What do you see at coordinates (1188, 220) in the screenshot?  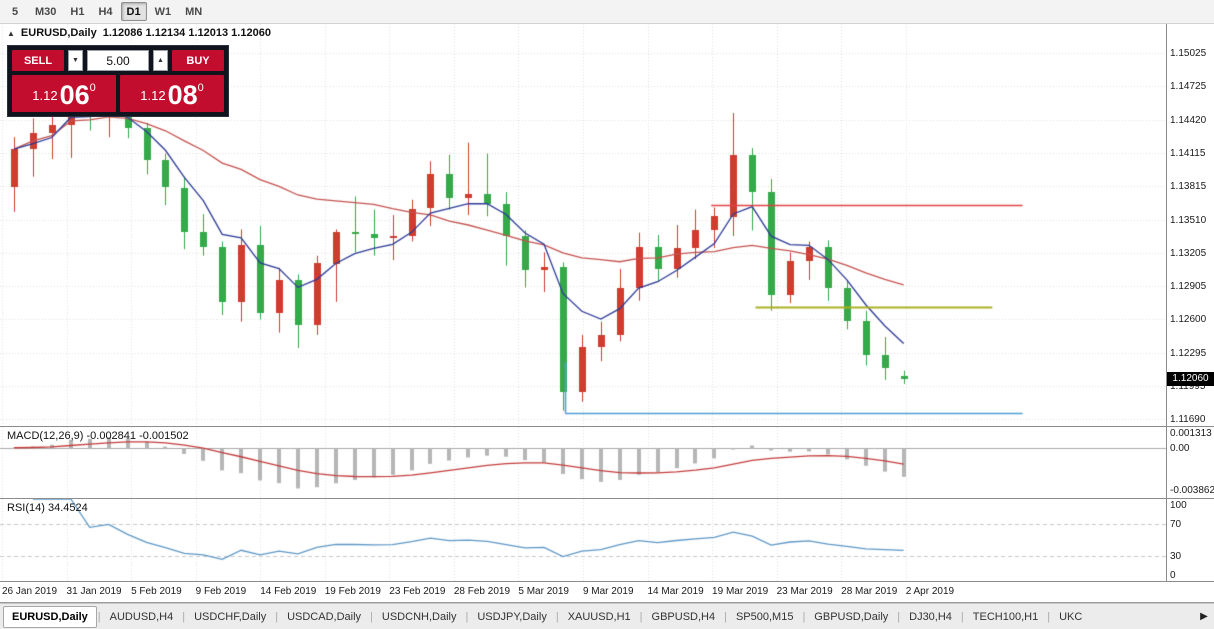 I see `price-axis-tick: 1.13510` at bounding box center [1188, 220].